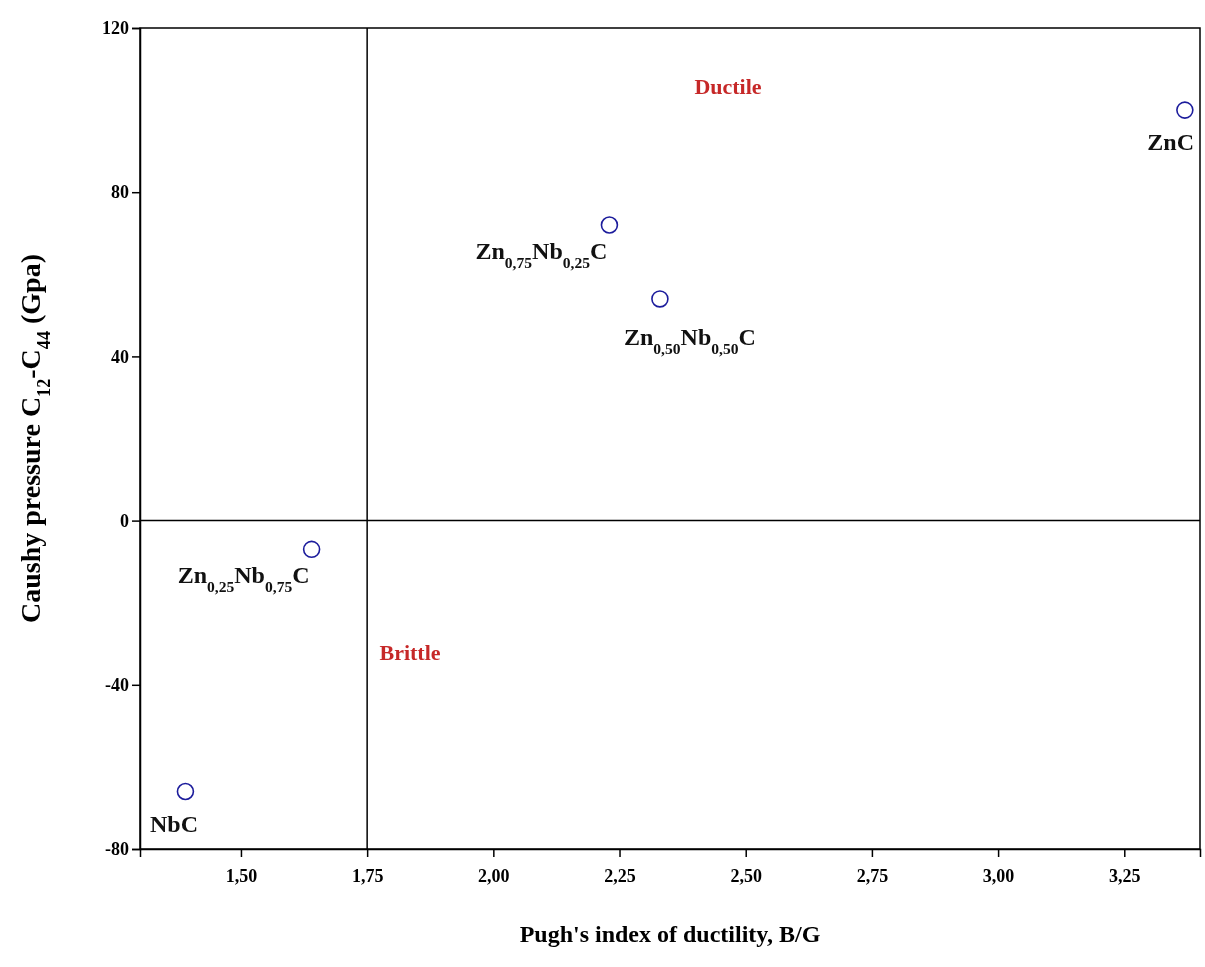  What do you see at coordinates (1125, 875) in the screenshot?
I see `x-tick-label: 3,25` at bounding box center [1125, 875].